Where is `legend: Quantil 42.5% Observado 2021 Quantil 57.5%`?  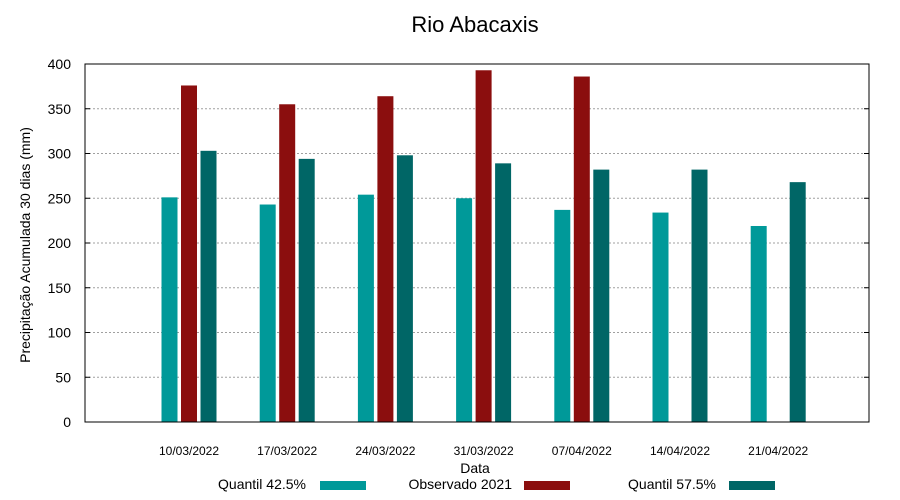
legend: Quantil 42.5% Observado 2021 Quantil 57.5% is located at coordinates (496, 484).